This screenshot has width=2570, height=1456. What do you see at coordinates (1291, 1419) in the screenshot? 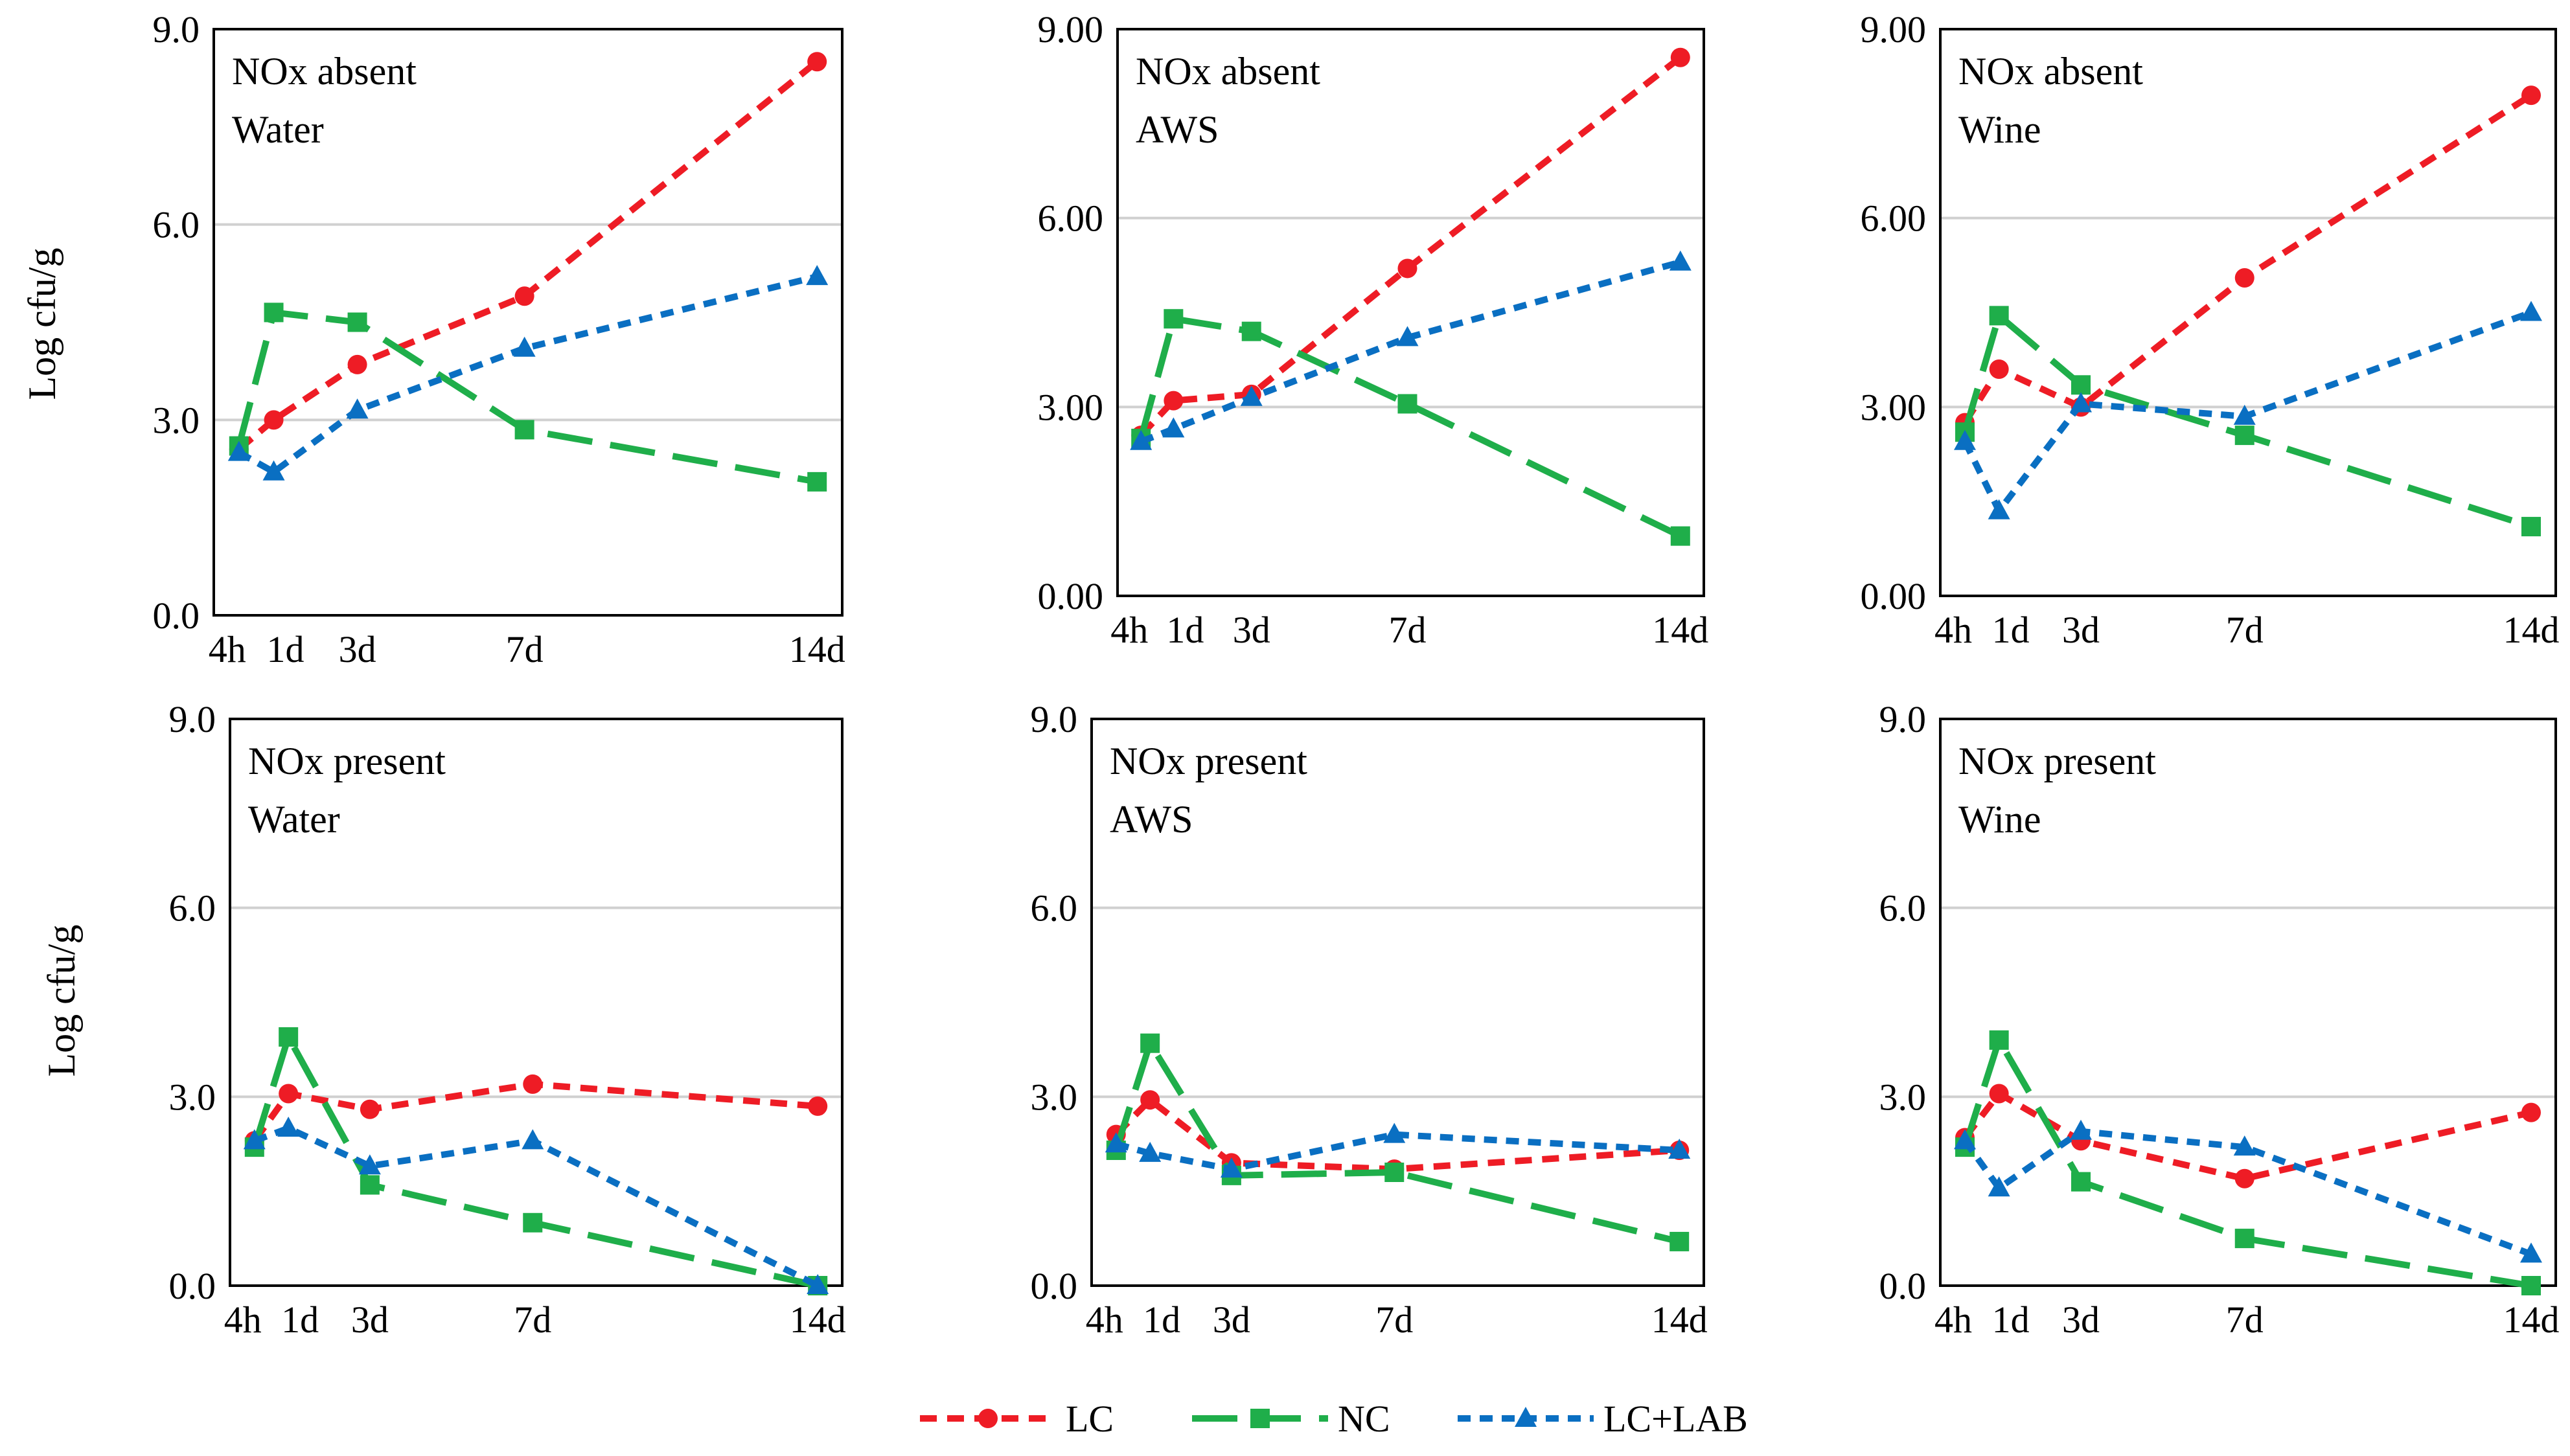
I see `legend-item-nc: NC` at bounding box center [1291, 1419].